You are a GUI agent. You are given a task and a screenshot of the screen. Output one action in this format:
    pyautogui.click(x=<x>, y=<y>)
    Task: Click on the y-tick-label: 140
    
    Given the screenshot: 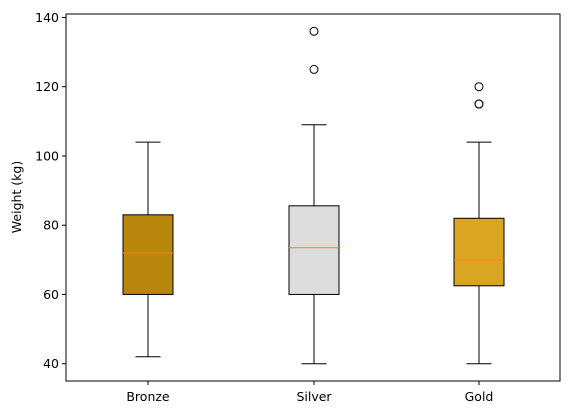 What is the action you would take?
    pyautogui.click(x=47, y=17)
    